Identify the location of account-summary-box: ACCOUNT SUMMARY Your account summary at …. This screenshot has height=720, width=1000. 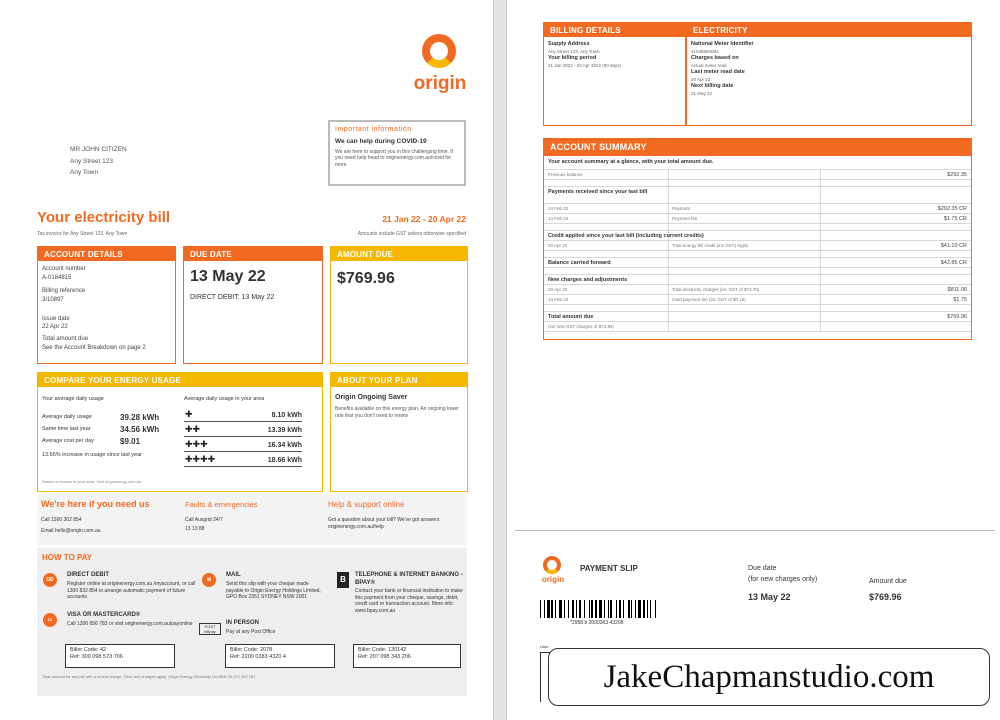
(757, 239).